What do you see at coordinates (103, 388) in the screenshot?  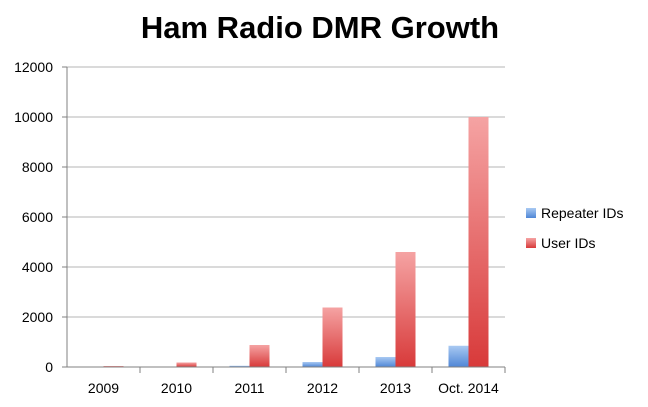 I see `x-tick-label: 2009` at bounding box center [103, 388].